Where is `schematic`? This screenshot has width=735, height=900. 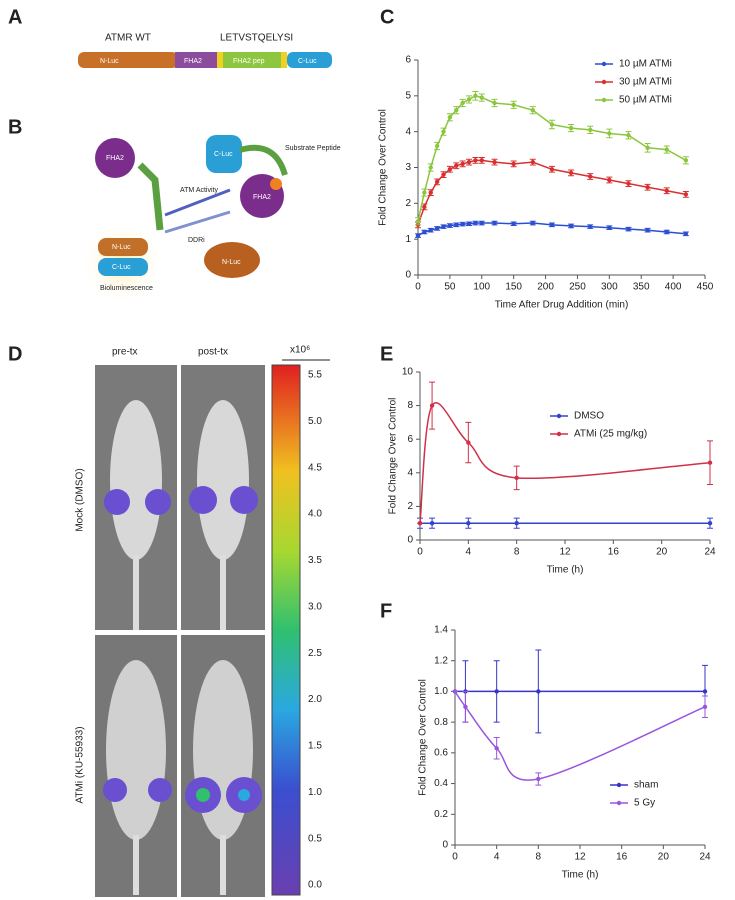 schematic is located at coordinates (184, 219).